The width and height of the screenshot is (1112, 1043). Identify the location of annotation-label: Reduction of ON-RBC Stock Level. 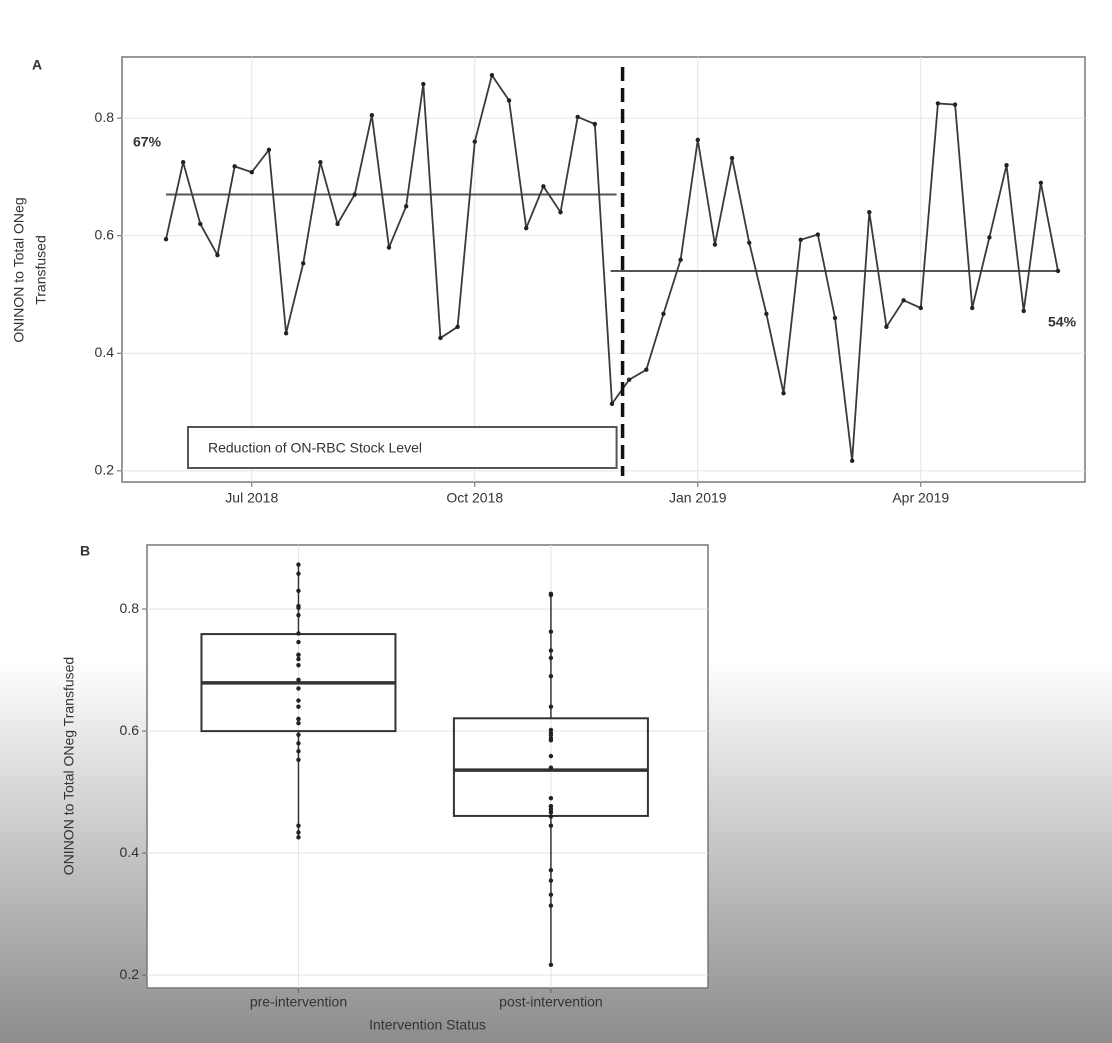
(315, 448).